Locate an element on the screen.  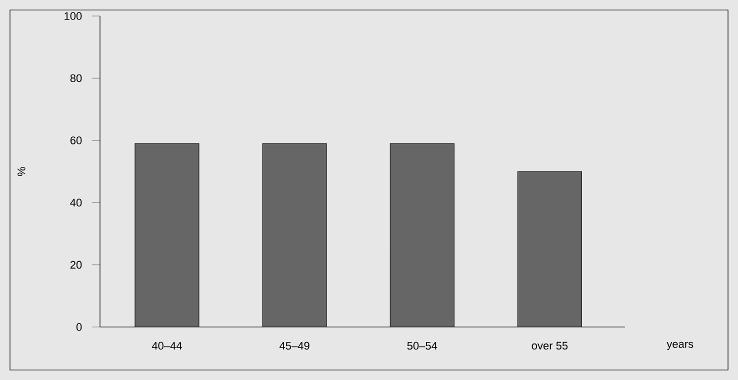
y-axis-title: % is located at coordinates (22, 171).